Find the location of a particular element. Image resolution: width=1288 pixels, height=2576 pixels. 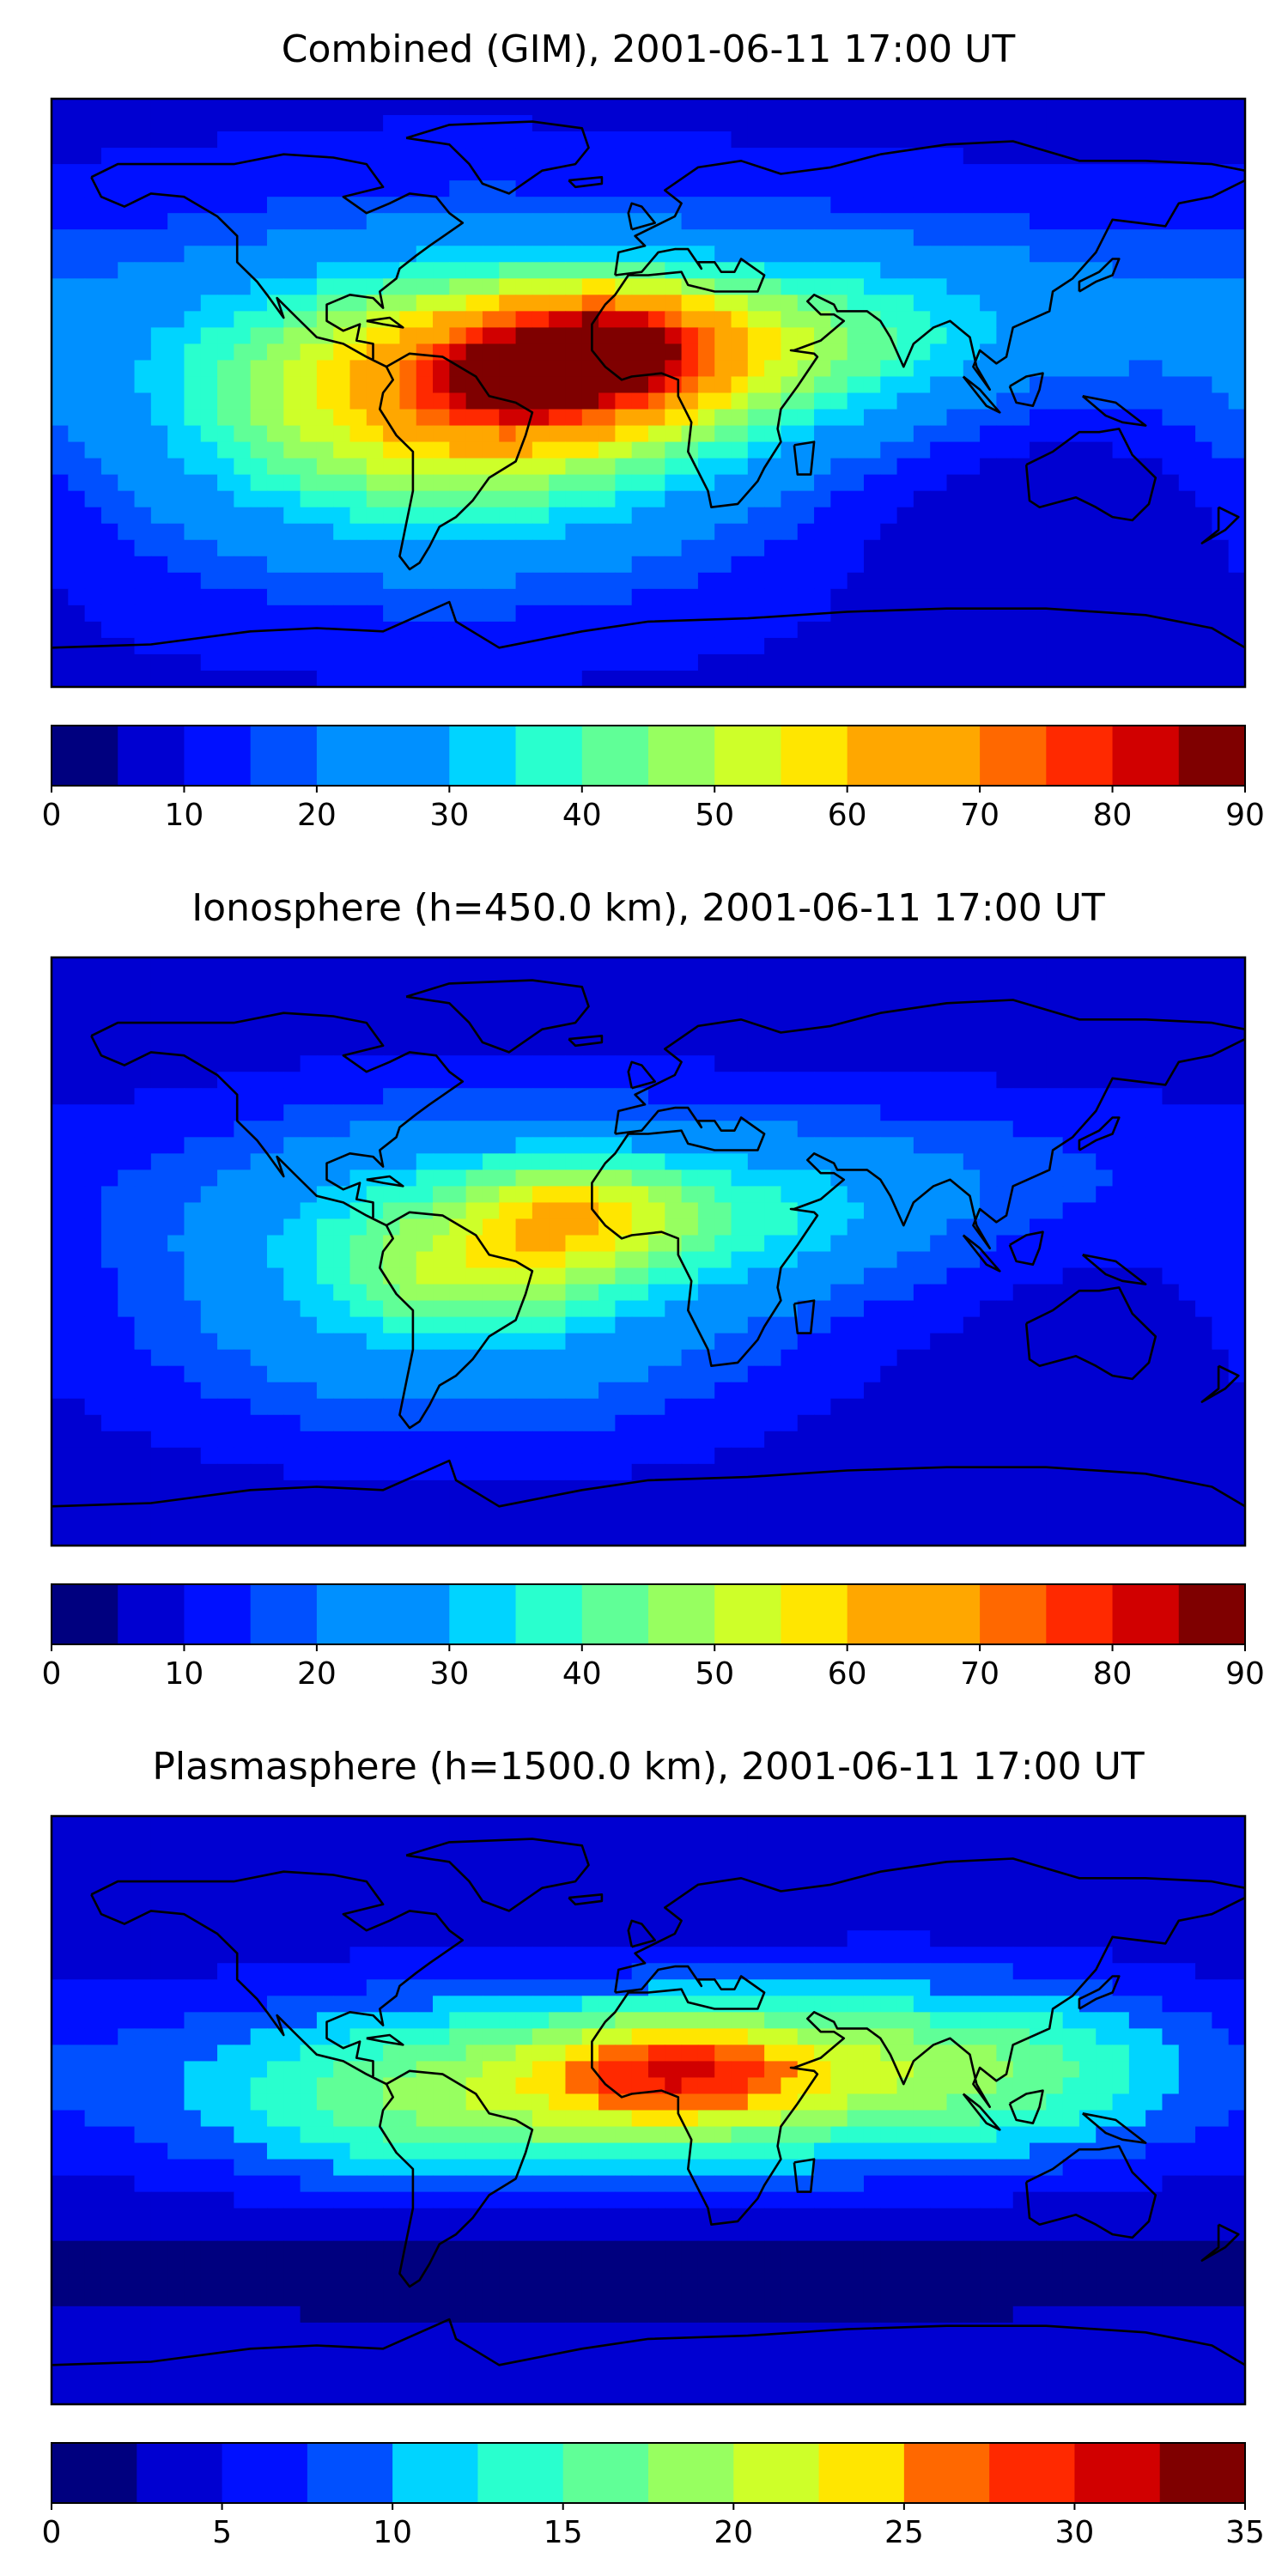

colorbar-swatch is located at coordinates (284, 756).